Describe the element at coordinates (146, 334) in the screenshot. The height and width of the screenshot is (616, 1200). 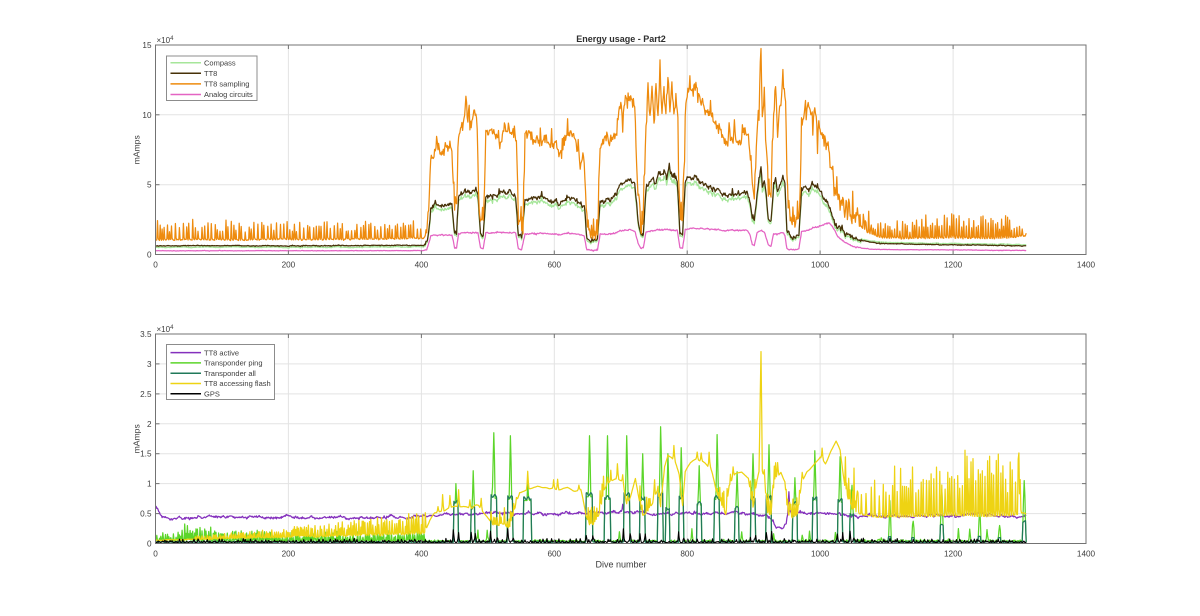
I see `svg-text: 3.5` at that location.